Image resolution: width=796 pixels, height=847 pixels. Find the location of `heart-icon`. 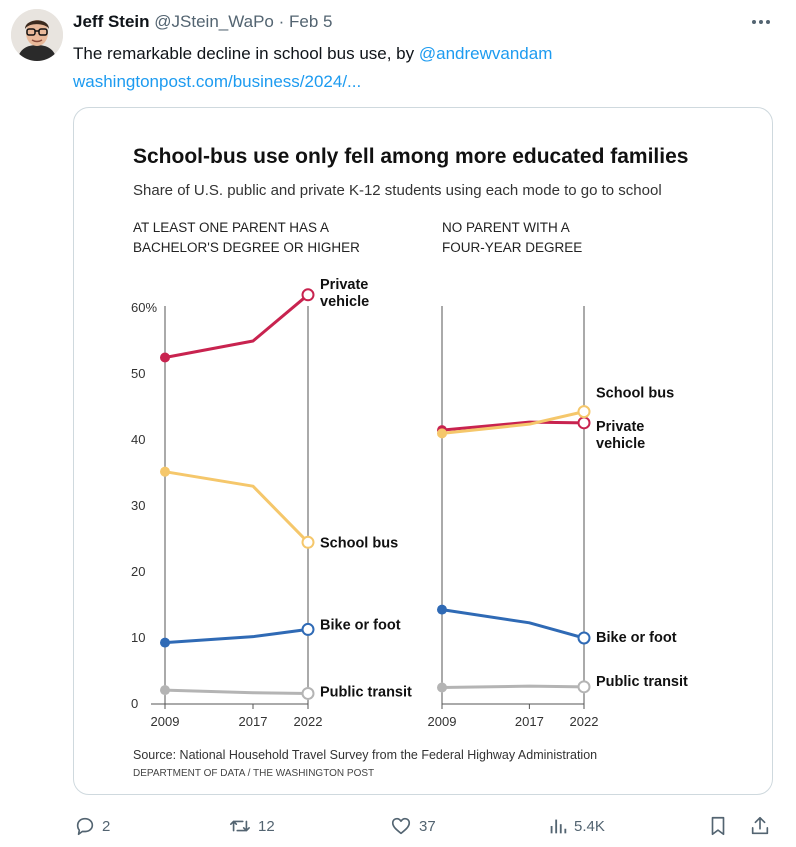

heart-icon is located at coordinates (401, 826).